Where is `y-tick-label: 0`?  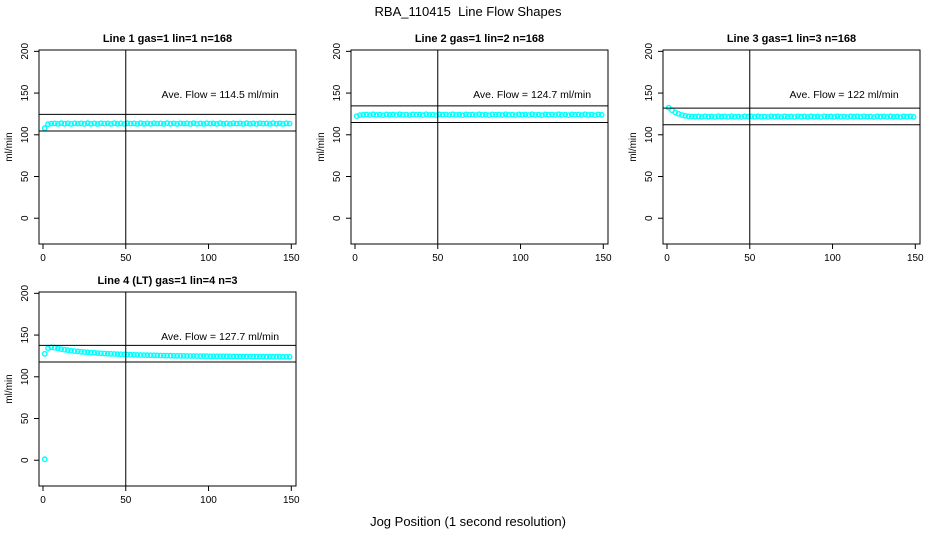
y-tick-label: 0 is located at coordinates (25, 218).